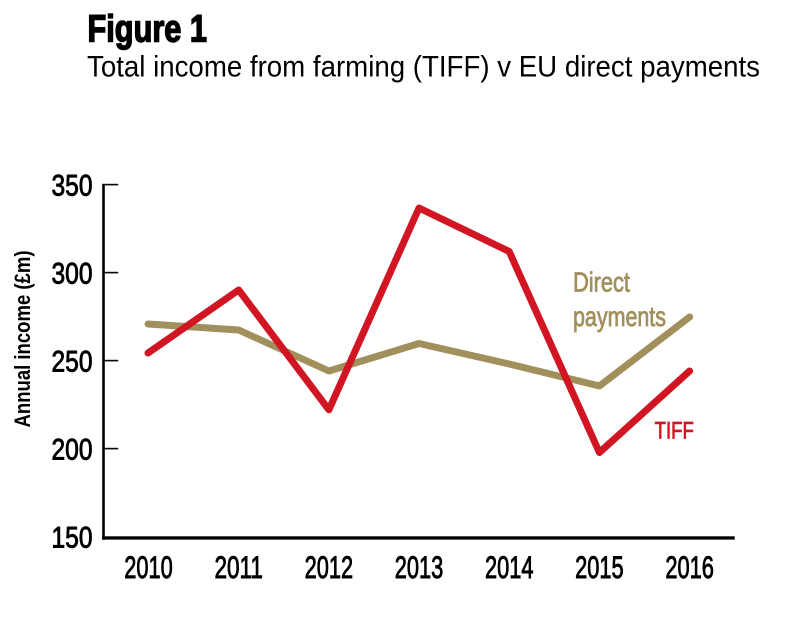 This screenshot has width=790, height=636. Describe the element at coordinates (148, 567) in the screenshot. I see `svg-text: 2010` at that location.